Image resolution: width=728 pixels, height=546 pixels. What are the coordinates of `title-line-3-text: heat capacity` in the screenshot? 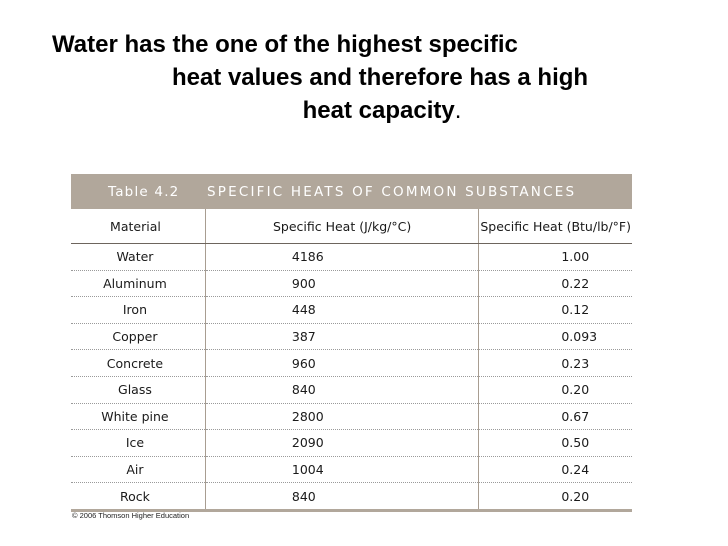 It's located at (378, 110).